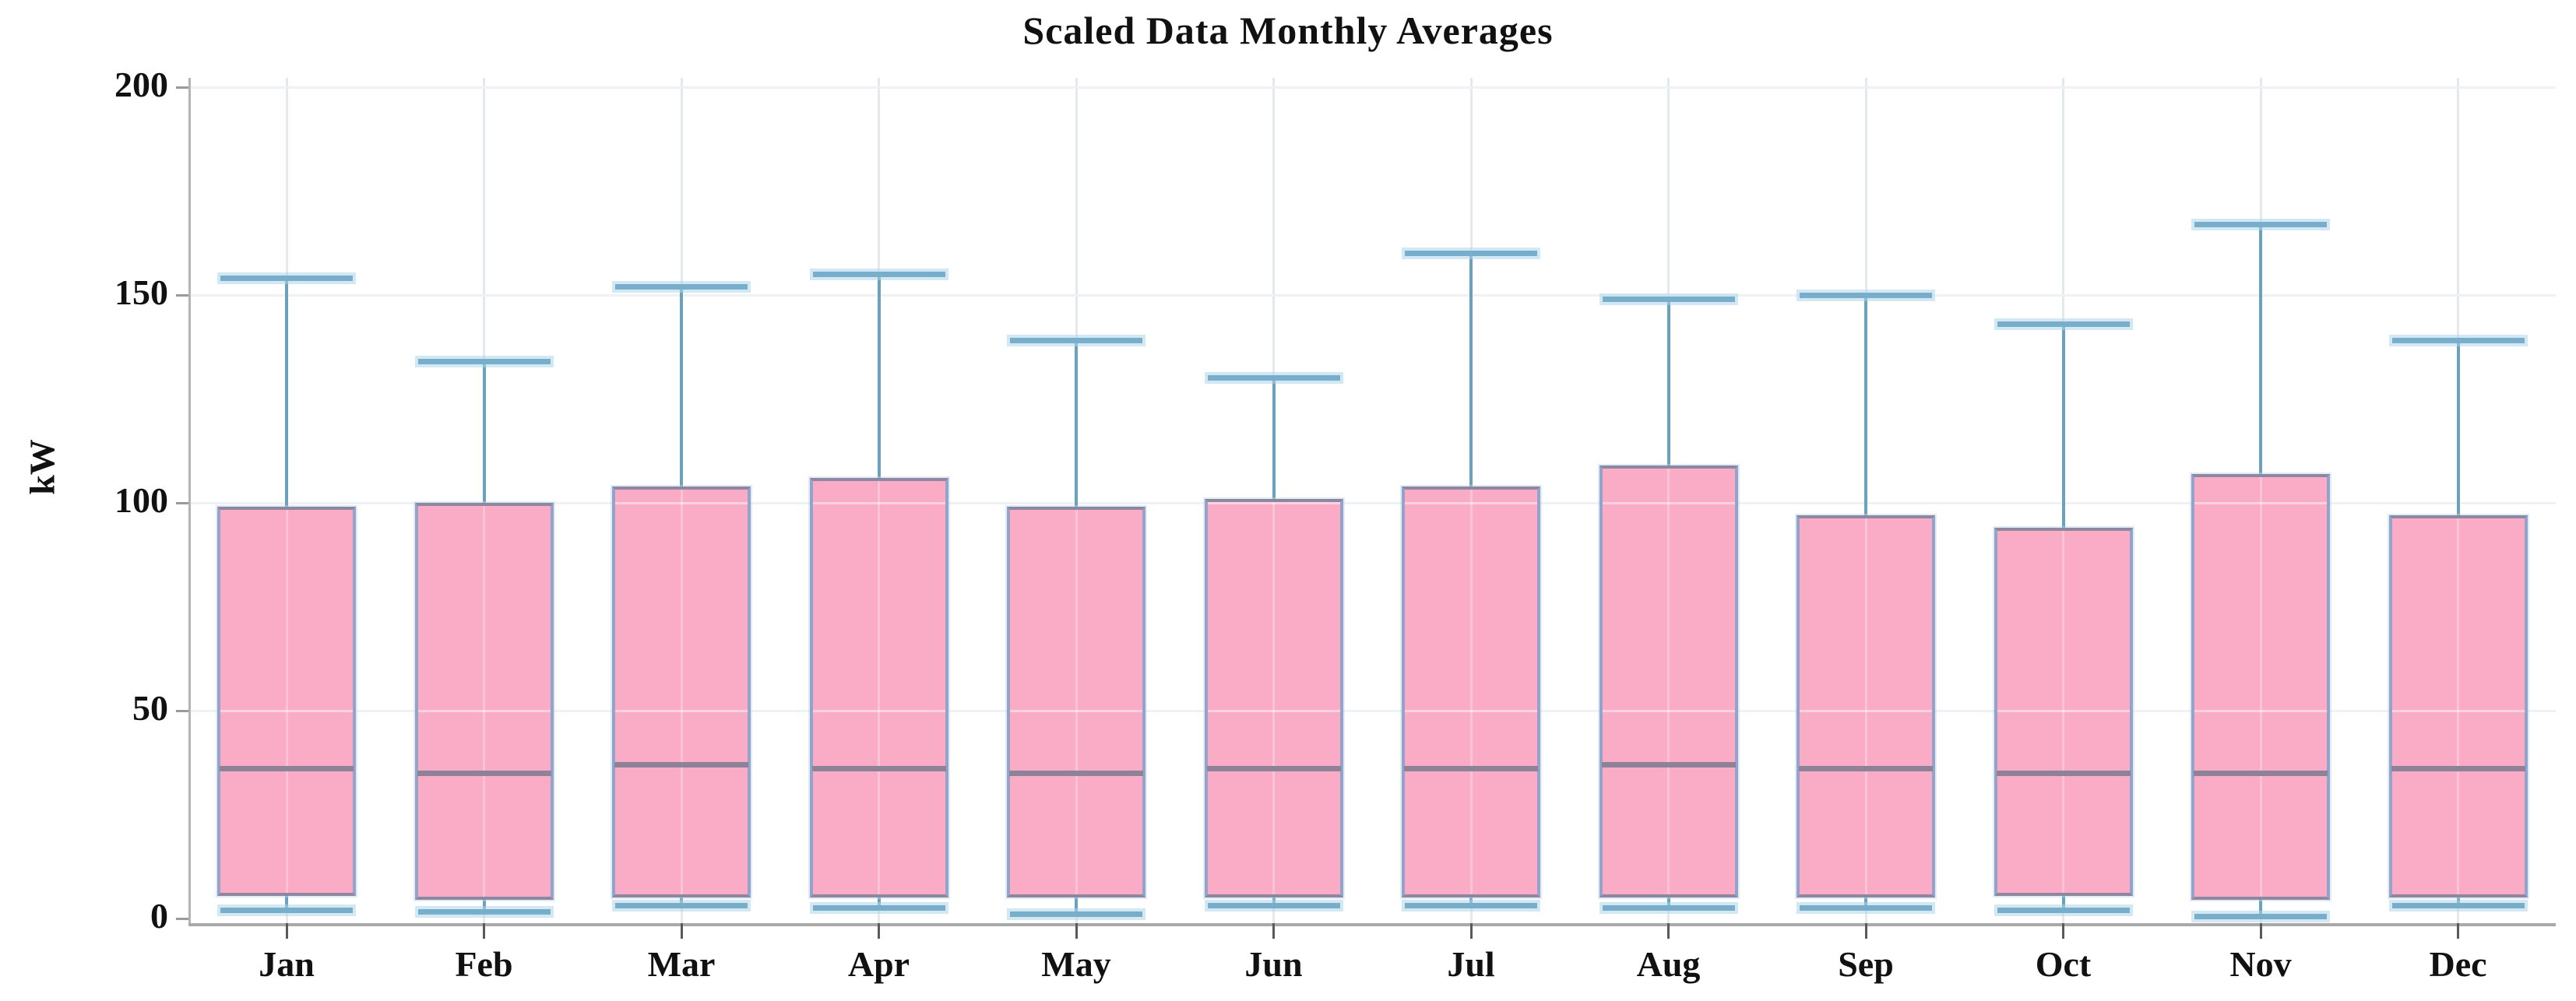  I want to click on x-tick-label: Mar, so click(681, 964).